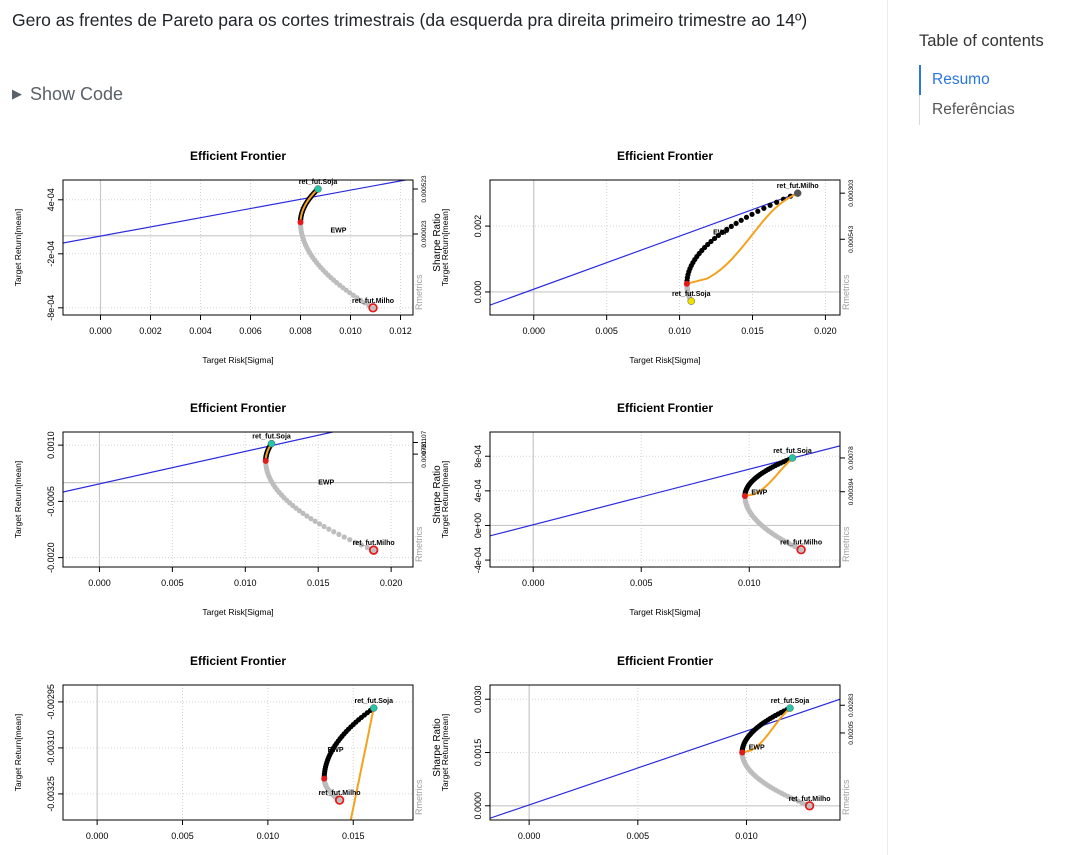 The image size is (1069, 855). Describe the element at coordinates (752, 331) in the screenshot. I see `x-tick-label: 0.015` at that location.